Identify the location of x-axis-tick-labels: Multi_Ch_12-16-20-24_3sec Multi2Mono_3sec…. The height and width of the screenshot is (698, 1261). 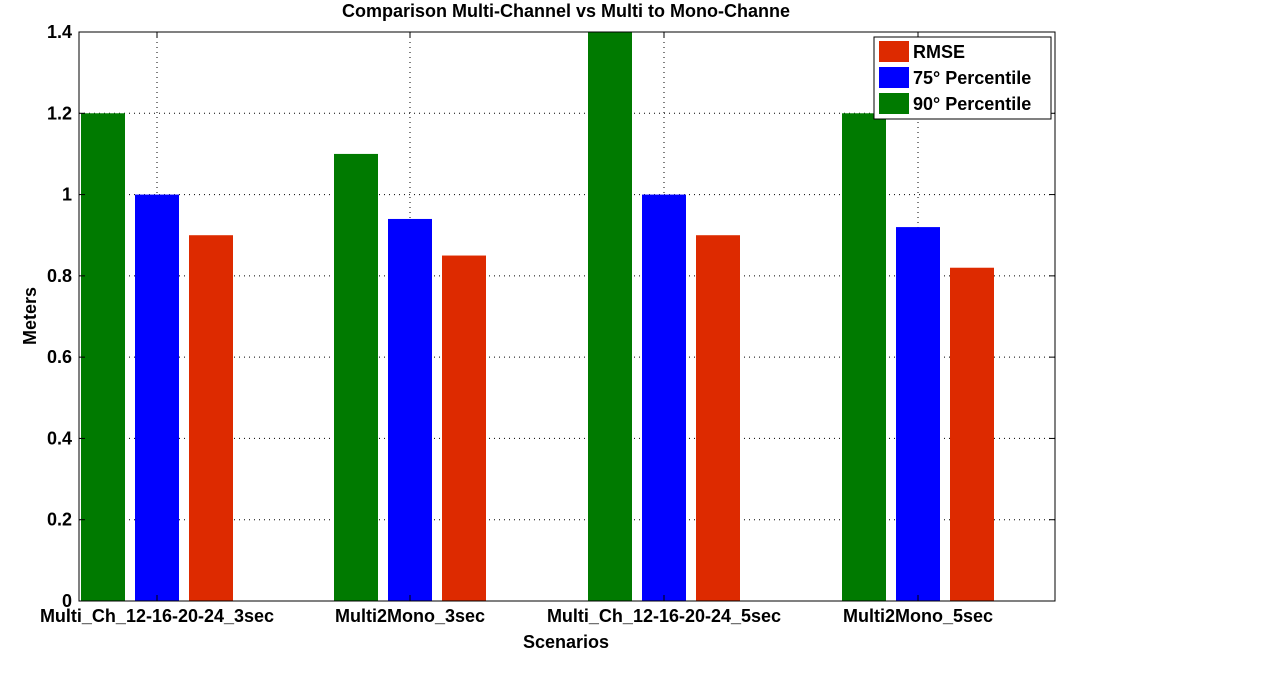
(516, 616).